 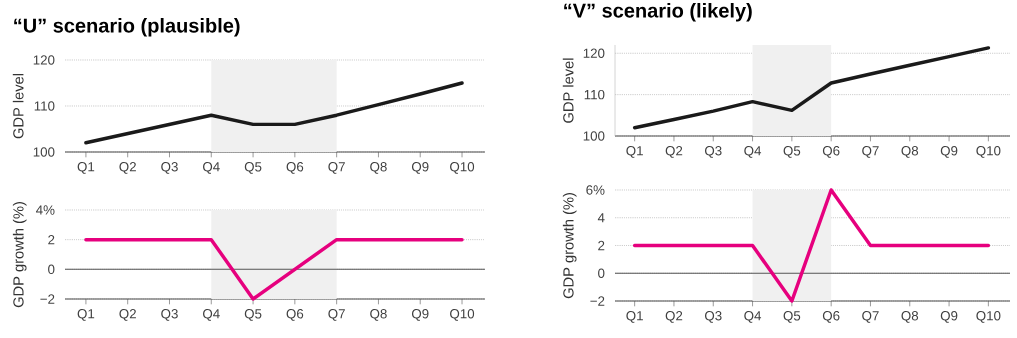 What do you see at coordinates (595, 190) in the screenshot?
I see `y-tick-label: 6%` at bounding box center [595, 190].